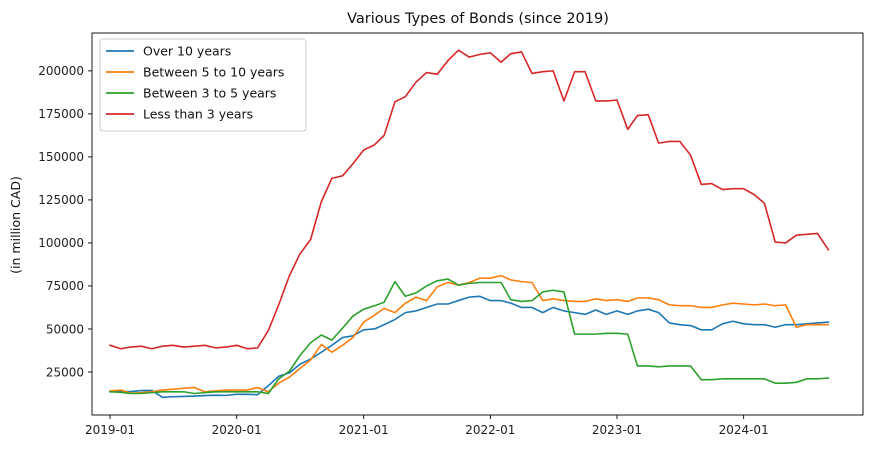 This screenshot has width=876, height=451. What do you see at coordinates (198, 114) in the screenshot?
I see `legend-label-4: Less than 3 years` at bounding box center [198, 114].